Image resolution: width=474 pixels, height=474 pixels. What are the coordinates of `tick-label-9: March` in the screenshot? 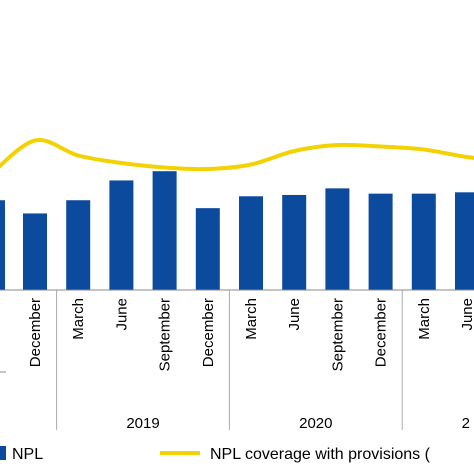 It's located at (424, 319).